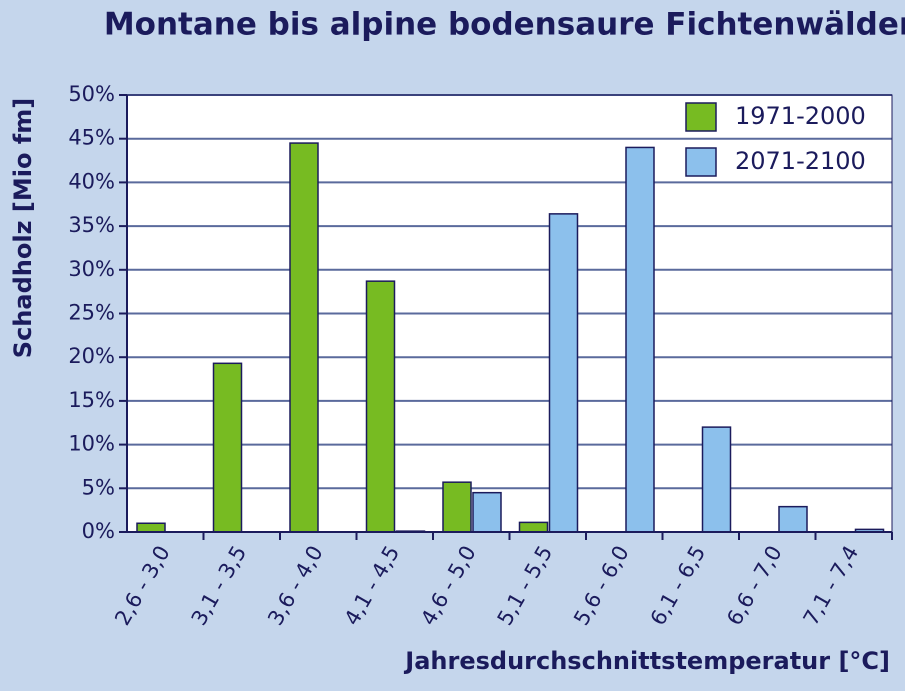 The image size is (905, 691). What do you see at coordinates (525, 586) in the screenshot?
I see `x-tick-label: 5,1 - 5,5` at bounding box center [525, 586].